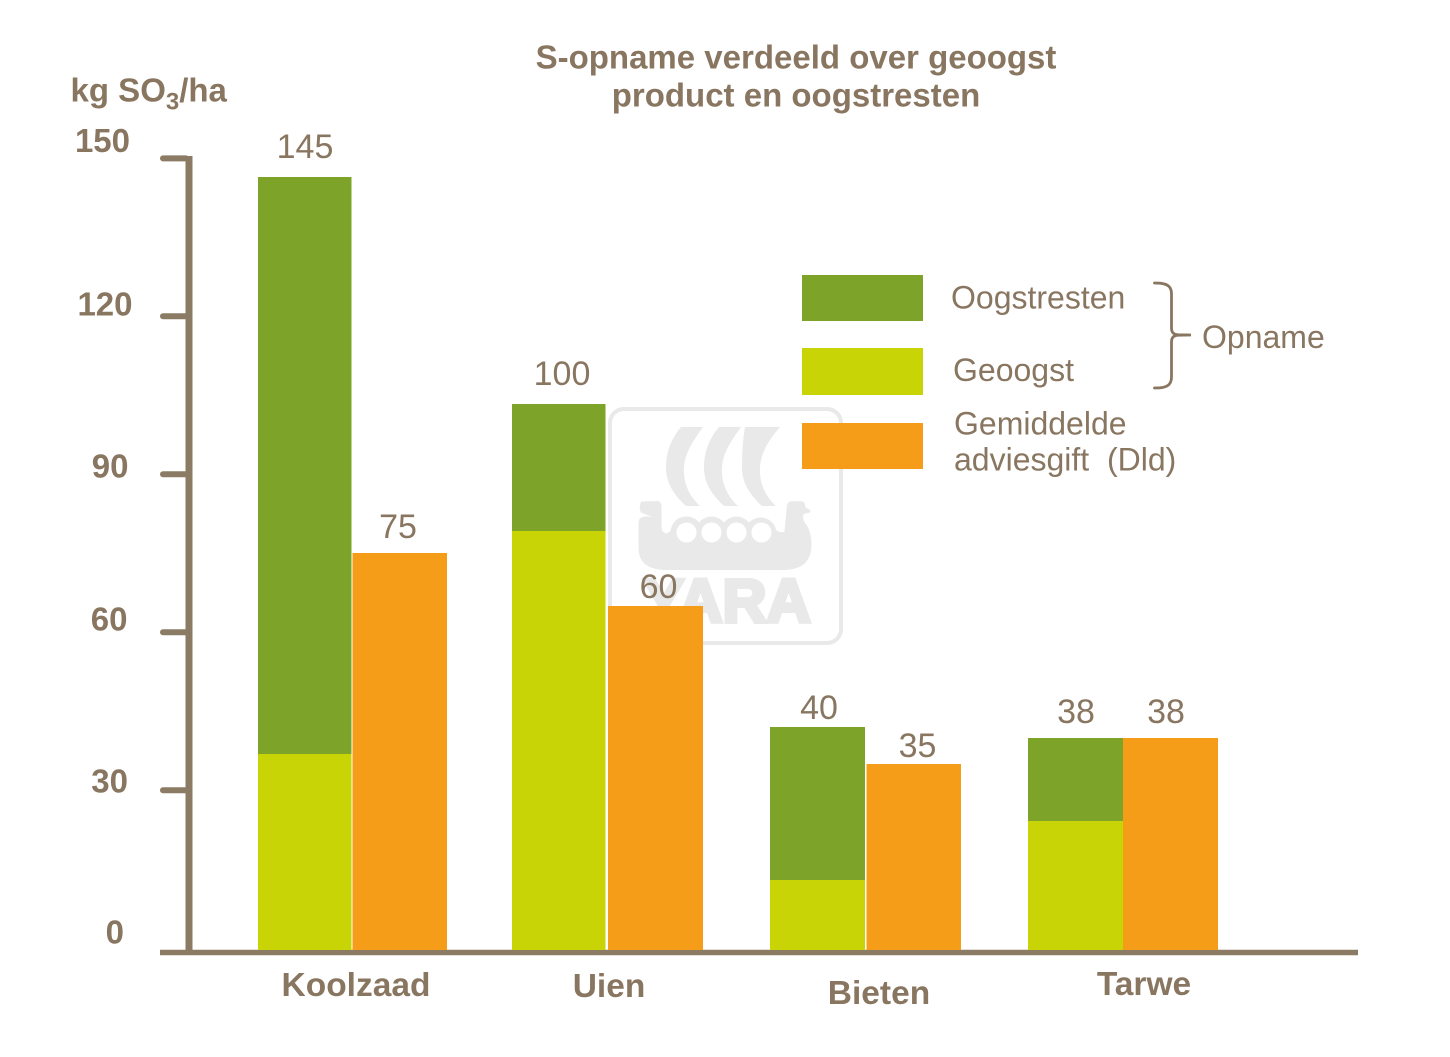  Describe the element at coordinates (1013, 370) in the screenshot. I see `svg-text: Geoogst` at that location.